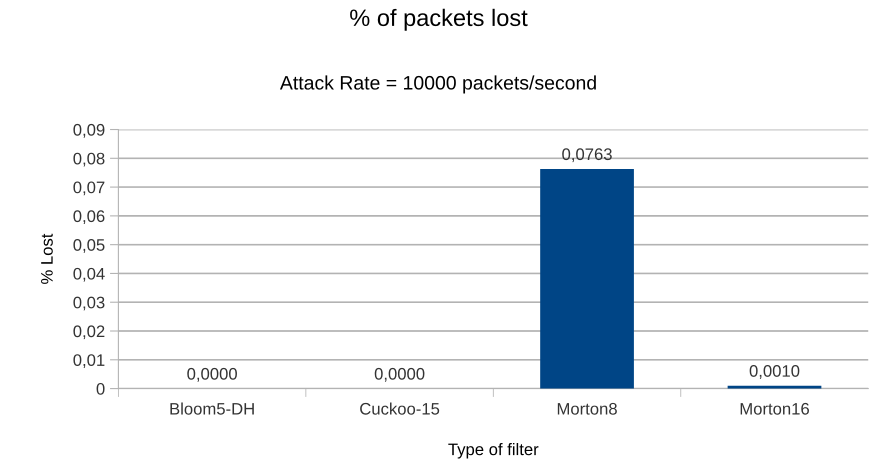 This screenshot has width=877, height=471. What do you see at coordinates (587, 155) in the screenshot?
I see `data-label: 0,0763` at bounding box center [587, 155].